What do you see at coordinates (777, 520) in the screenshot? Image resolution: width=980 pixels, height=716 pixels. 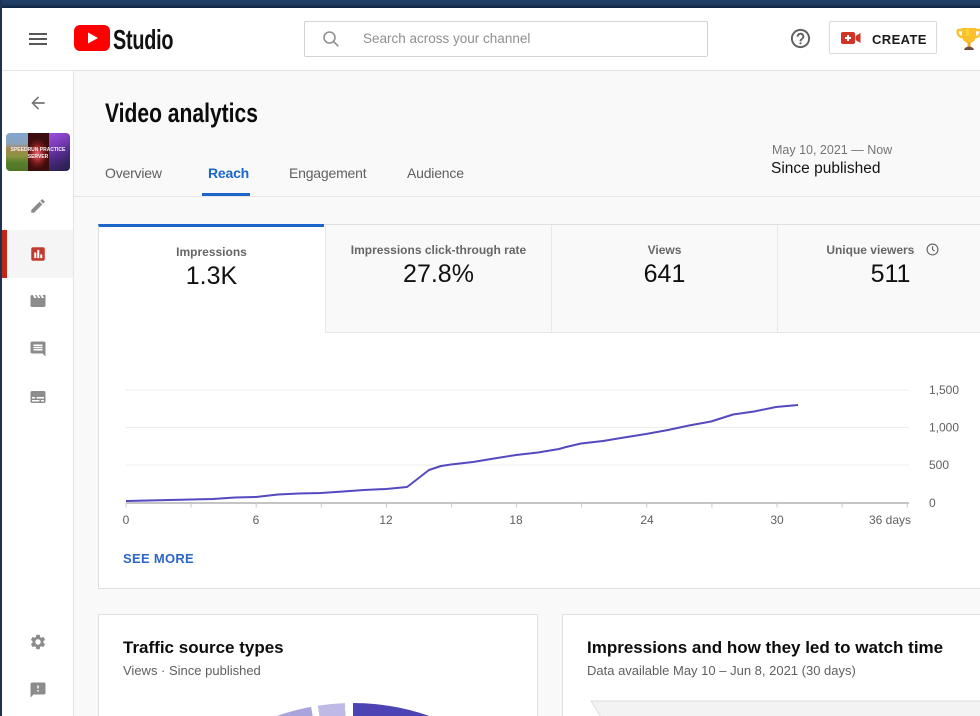 I see `svg-text: 30` at bounding box center [777, 520].